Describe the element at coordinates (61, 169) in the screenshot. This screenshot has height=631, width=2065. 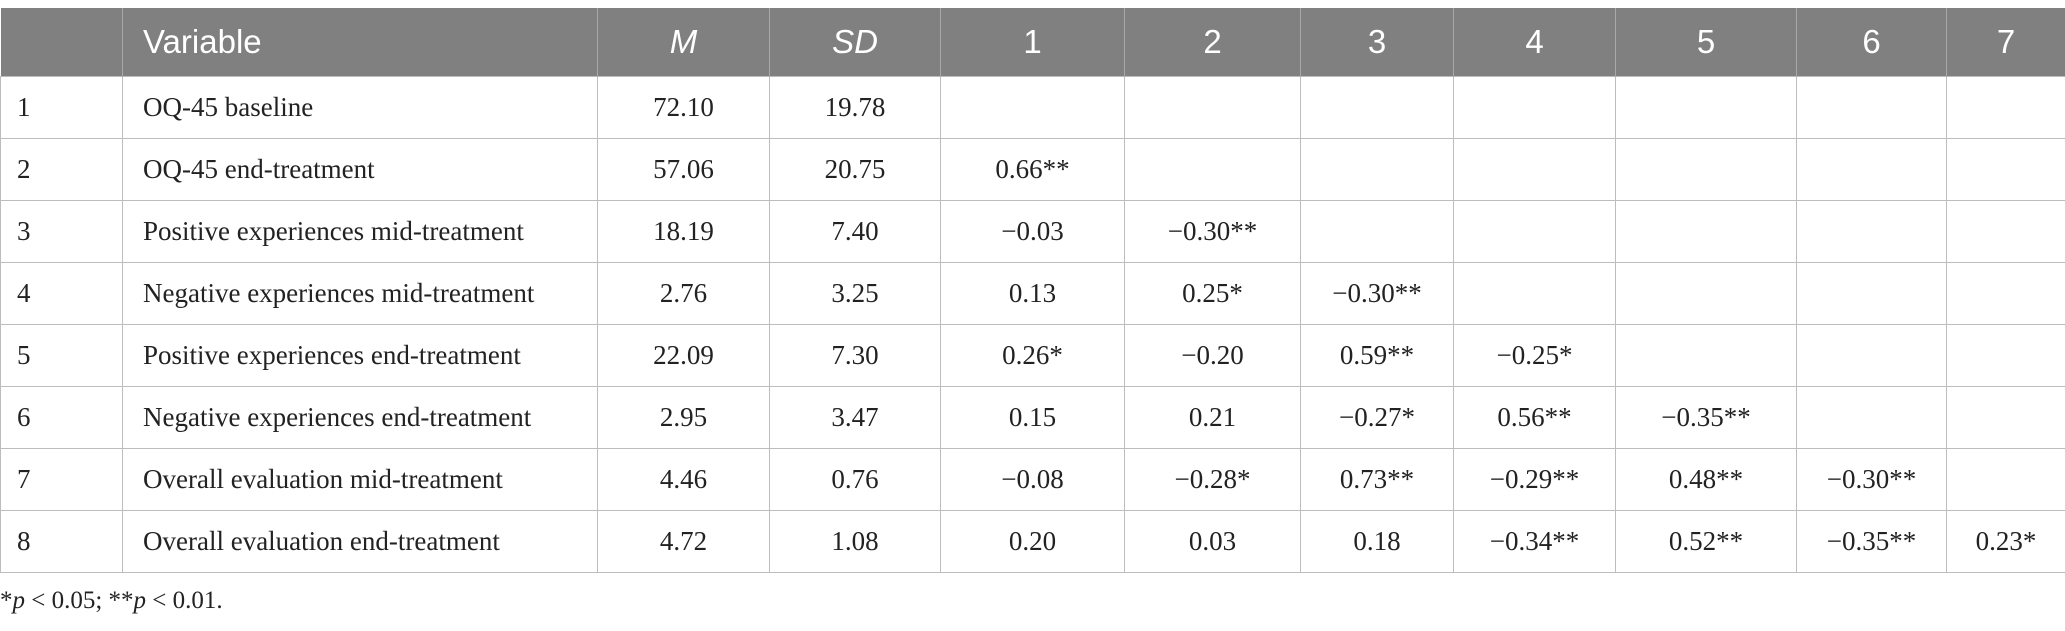
I see `row-index: 2` at that location.